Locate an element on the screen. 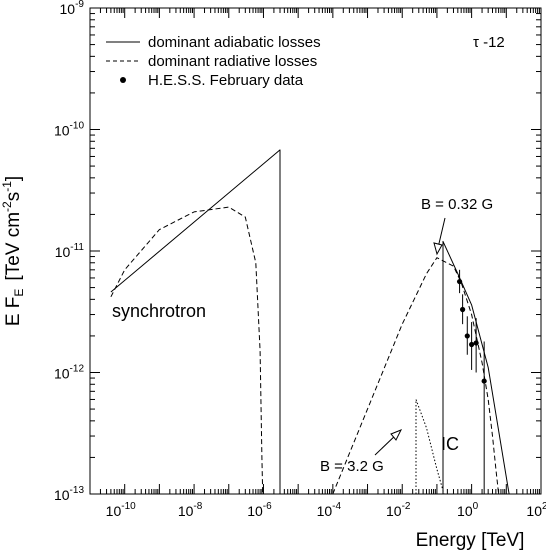  x-axis-label: Energy [TeV] is located at coordinates (470, 540).